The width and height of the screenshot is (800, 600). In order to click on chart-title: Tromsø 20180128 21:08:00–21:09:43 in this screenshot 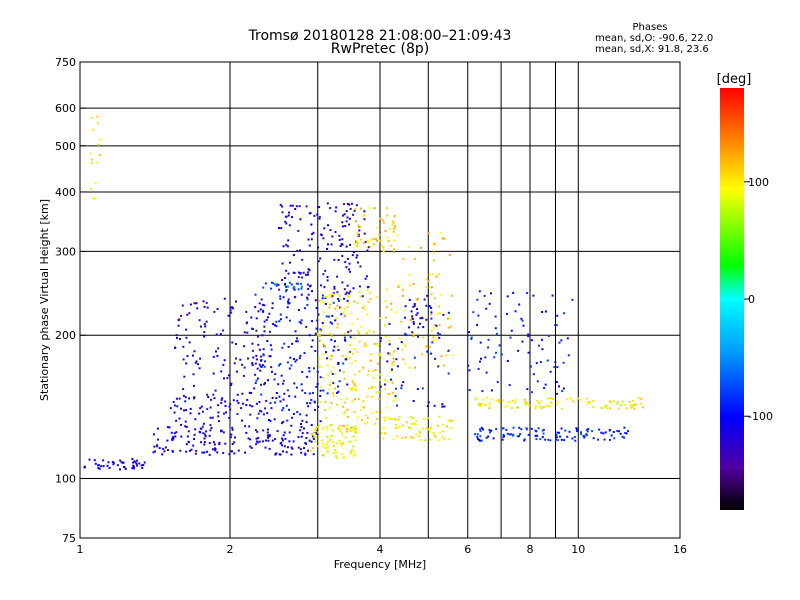, I will do `click(380, 36)`.